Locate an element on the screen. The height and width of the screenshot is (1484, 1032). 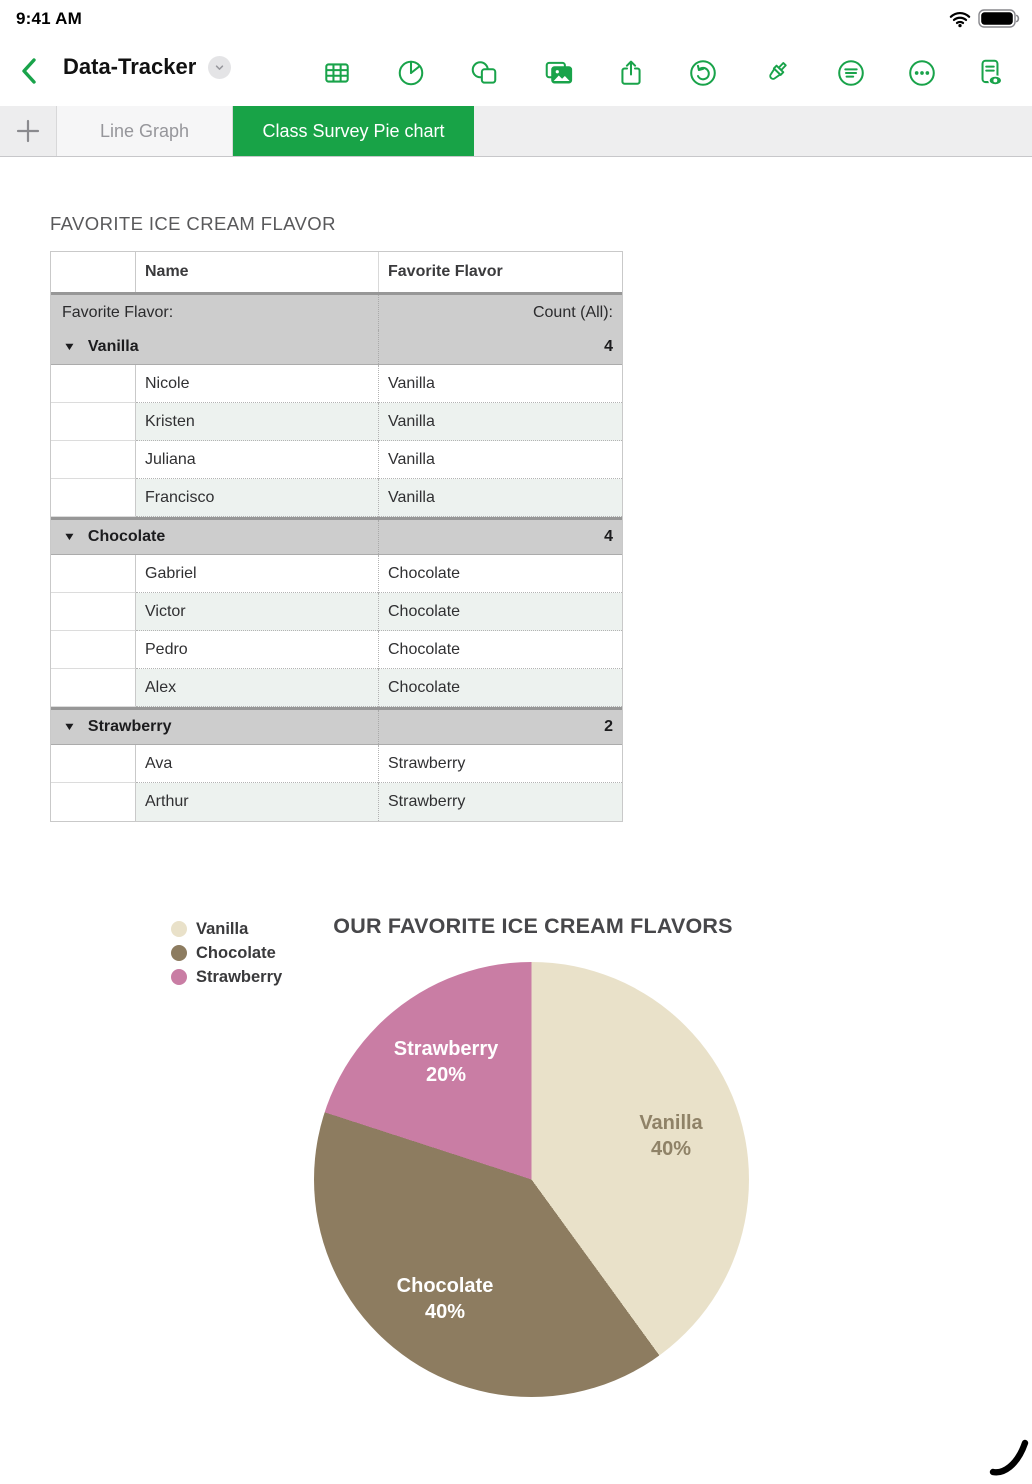
table-row: Francisco Vanilla is located at coordinates (336, 498).